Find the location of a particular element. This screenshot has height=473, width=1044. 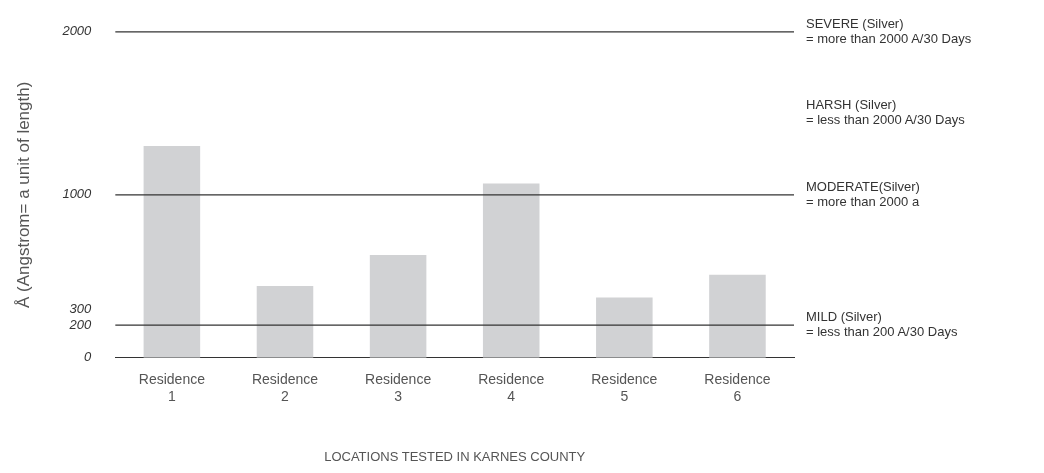

y-tick-label: 1000 is located at coordinates (77, 194).